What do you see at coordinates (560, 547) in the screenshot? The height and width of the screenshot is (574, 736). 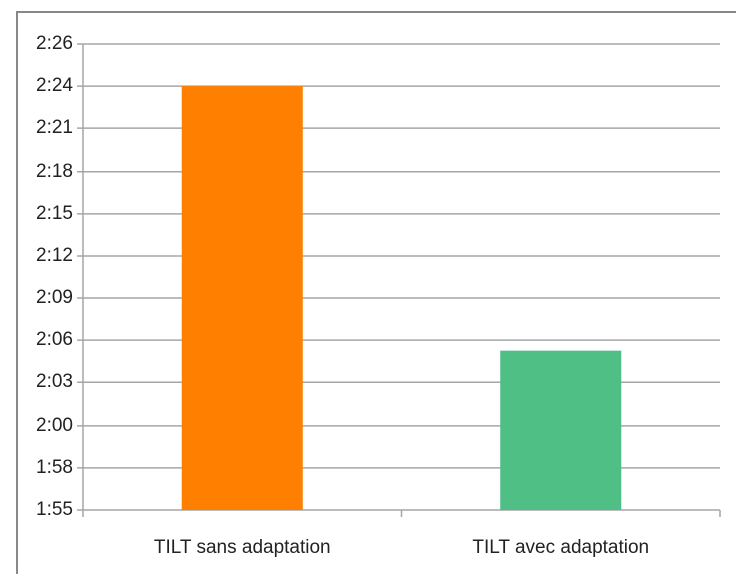 I see `x-tick-label: TILT avec adaptation` at bounding box center [560, 547].